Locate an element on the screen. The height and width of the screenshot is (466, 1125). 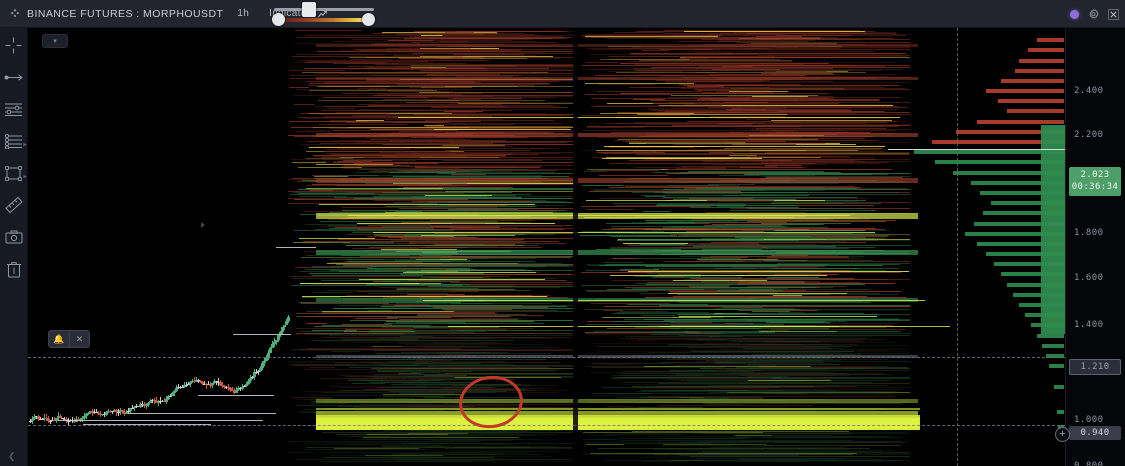
screenshot-tool is located at coordinates (14, 237).